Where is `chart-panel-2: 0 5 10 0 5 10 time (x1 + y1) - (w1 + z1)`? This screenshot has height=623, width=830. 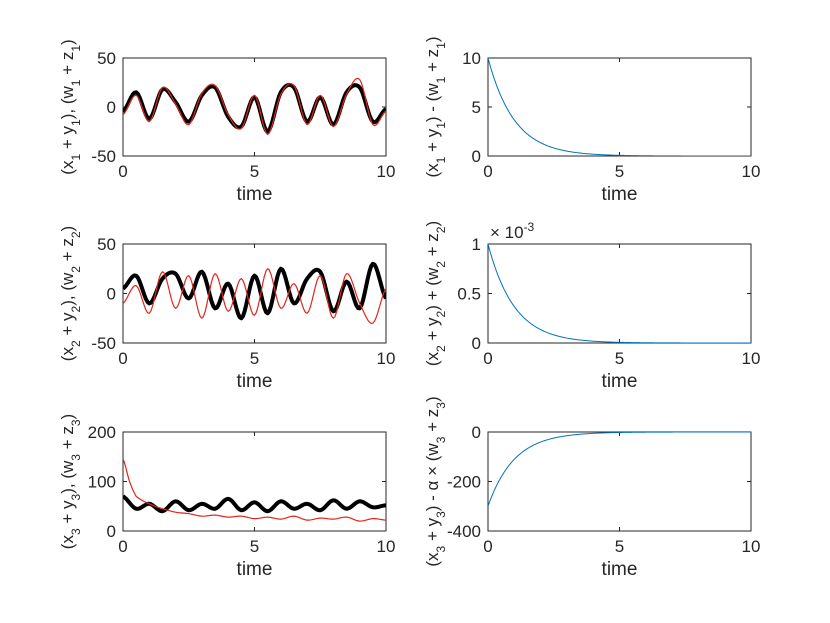
chart-panel-2: 0 5 10 0 5 10 time (x1 + y1) - (w1 + z1) is located at coordinates (591, 120).